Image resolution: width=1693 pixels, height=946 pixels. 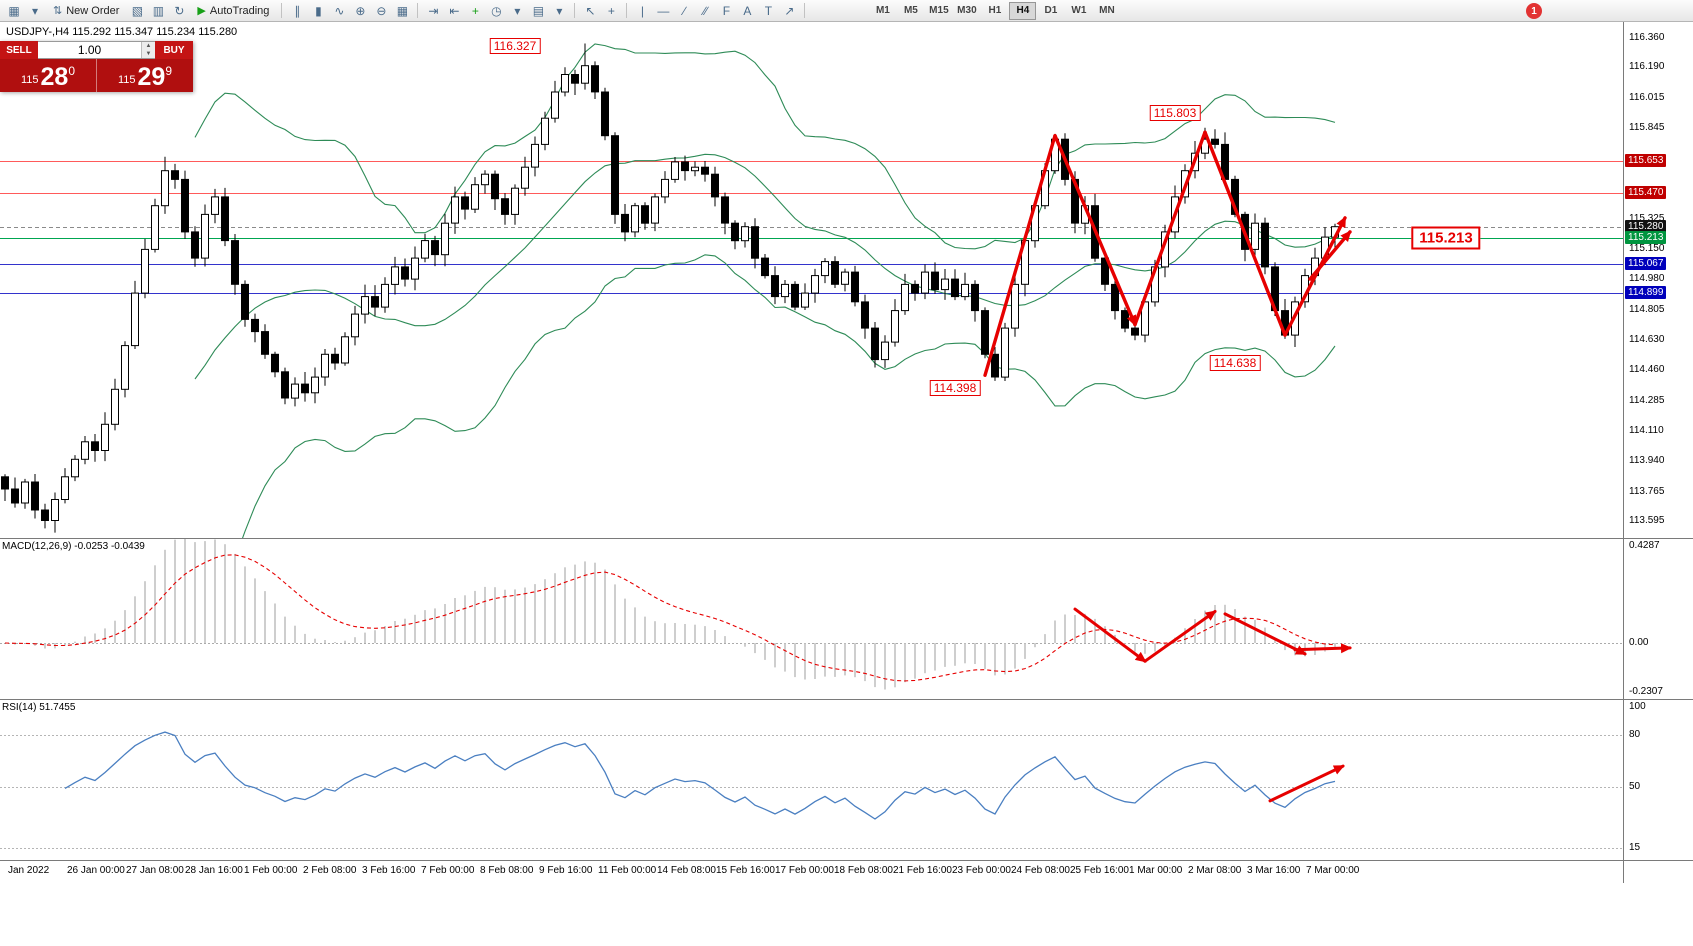 I want to click on periods-caret: ▾, so click(x=517, y=10).